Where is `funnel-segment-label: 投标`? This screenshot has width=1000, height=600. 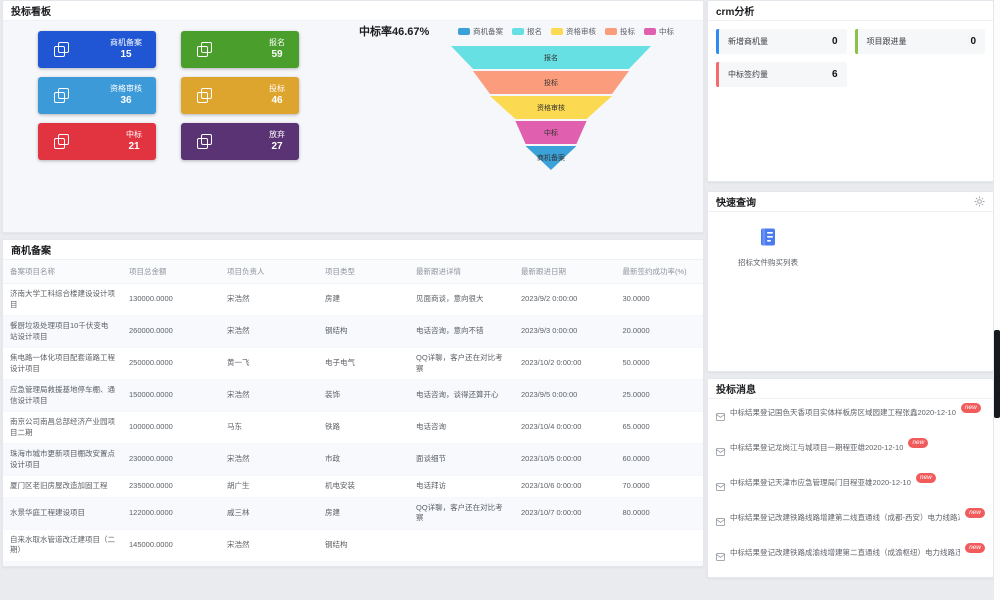
funnel-segment-label: 投标 is located at coordinates (551, 83).